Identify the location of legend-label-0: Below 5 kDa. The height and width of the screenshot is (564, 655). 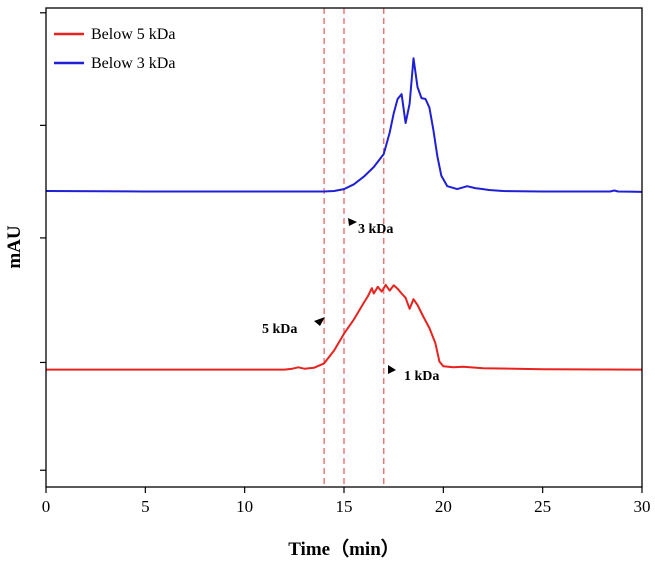
(133, 34).